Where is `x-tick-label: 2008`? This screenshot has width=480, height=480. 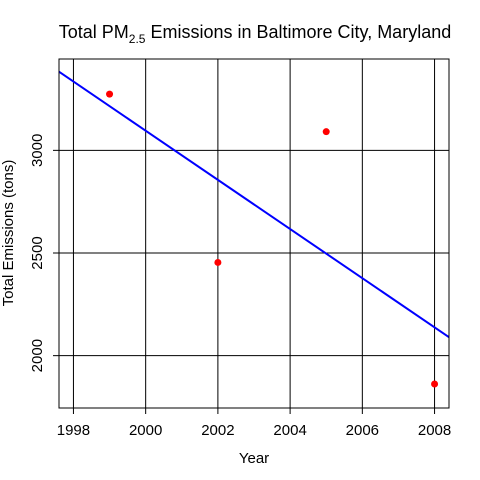 x-tick-label: 2008 is located at coordinates (434, 430).